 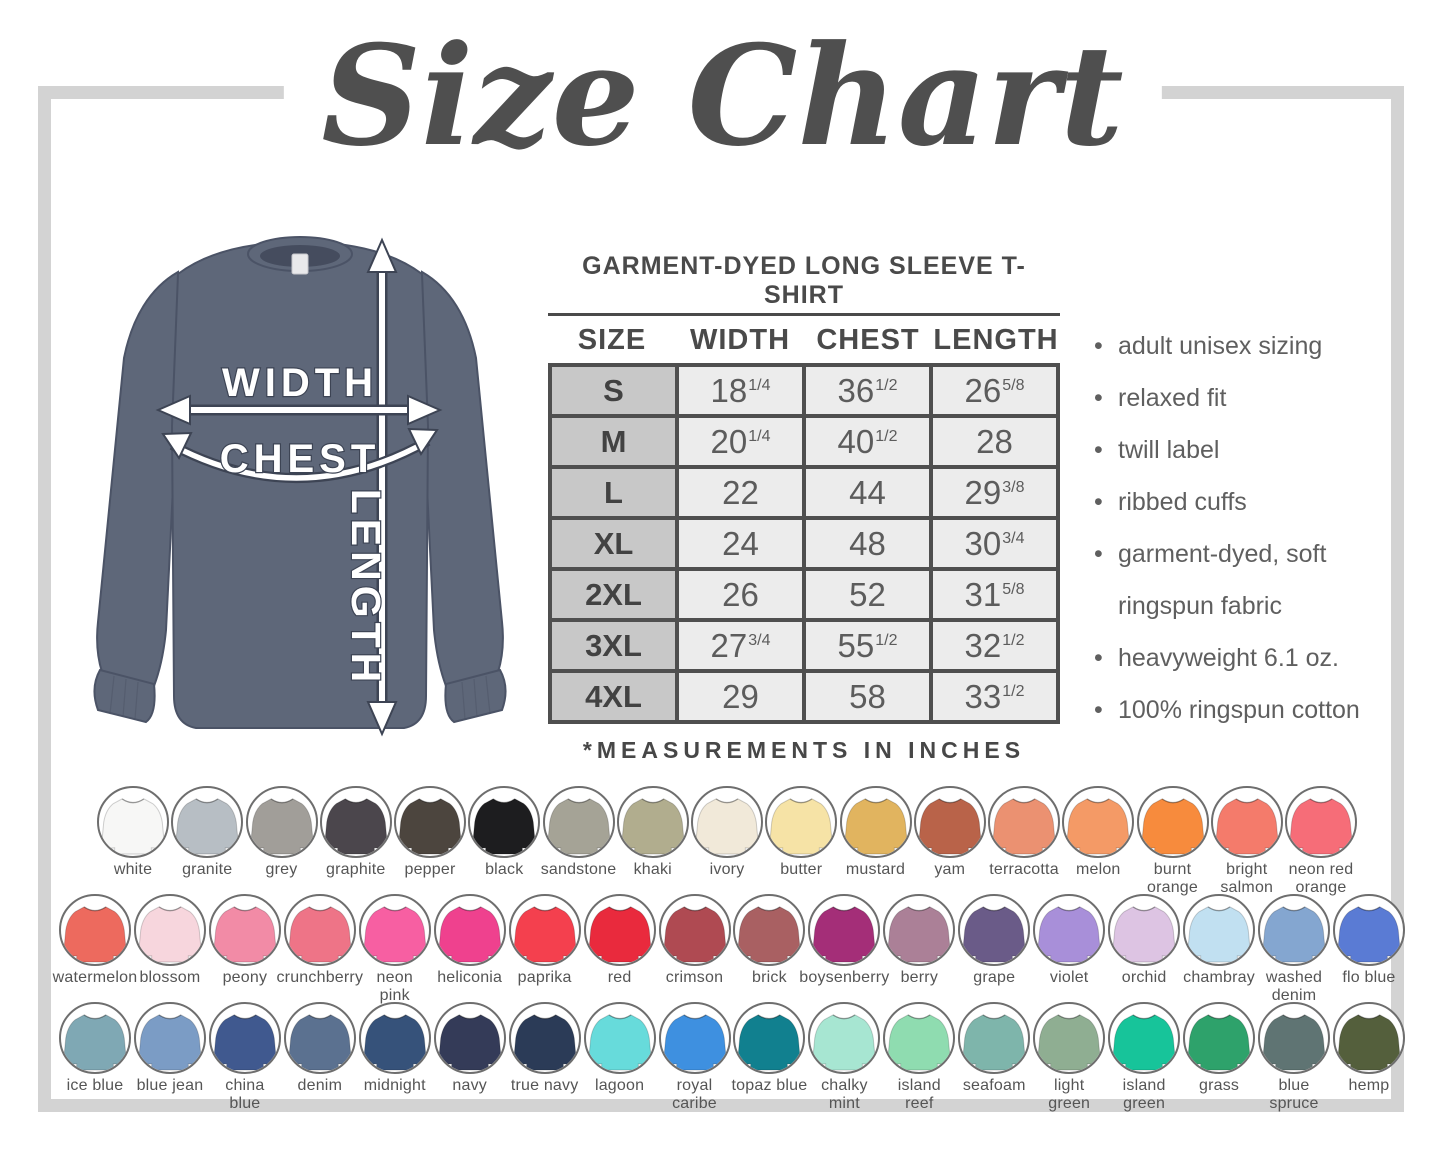 What do you see at coordinates (1259, 450) in the screenshot?
I see `feature-item: • twill label` at bounding box center [1259, 450].